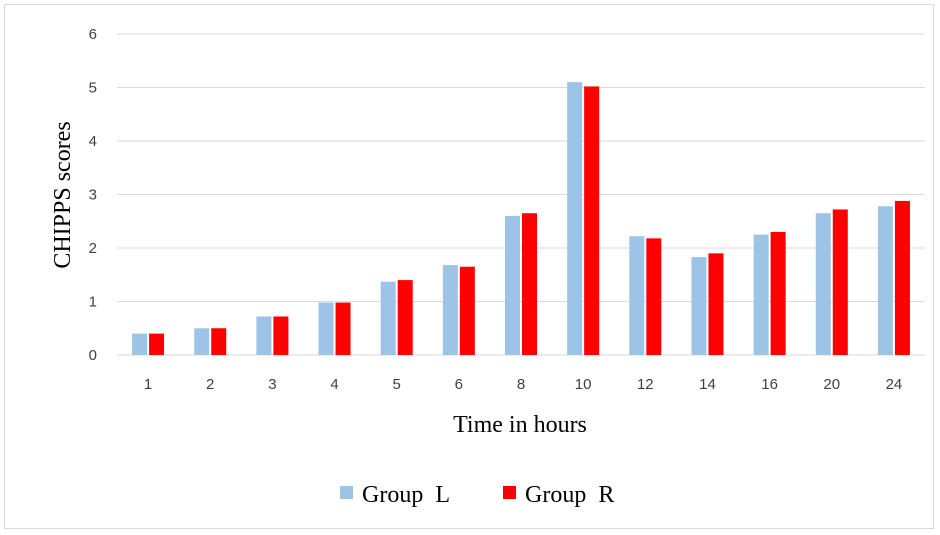 The height and width of the screenshot is (535, 940). I want to click on y-tick-label: 6, so click(93, 34).